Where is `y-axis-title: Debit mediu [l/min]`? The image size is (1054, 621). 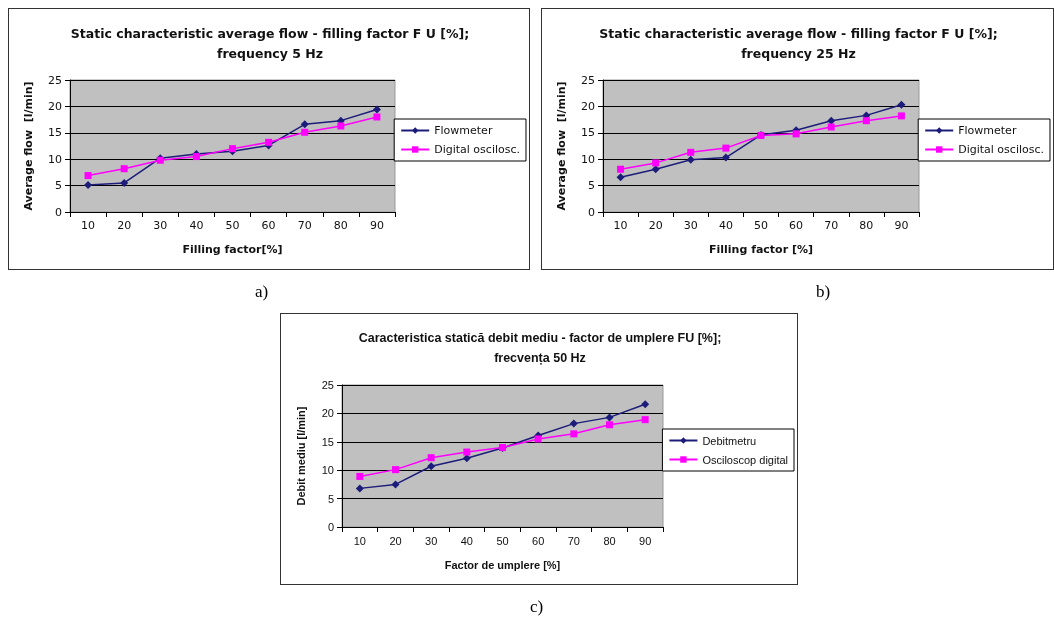 y-axis-title: Debit mediu [l/min] is located at coordinates (300, 456).